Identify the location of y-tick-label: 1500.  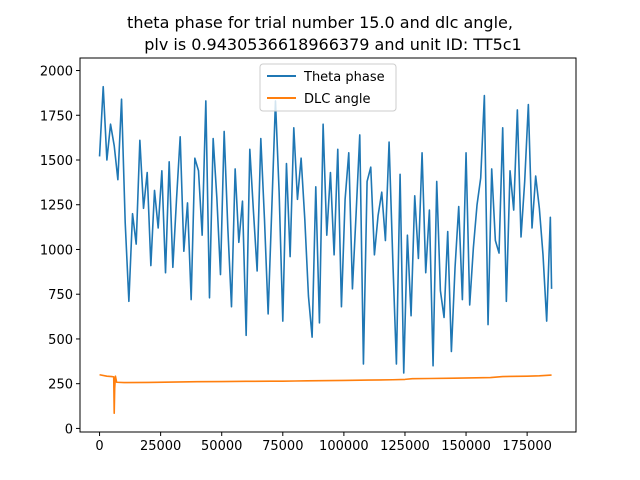
(56, 161).